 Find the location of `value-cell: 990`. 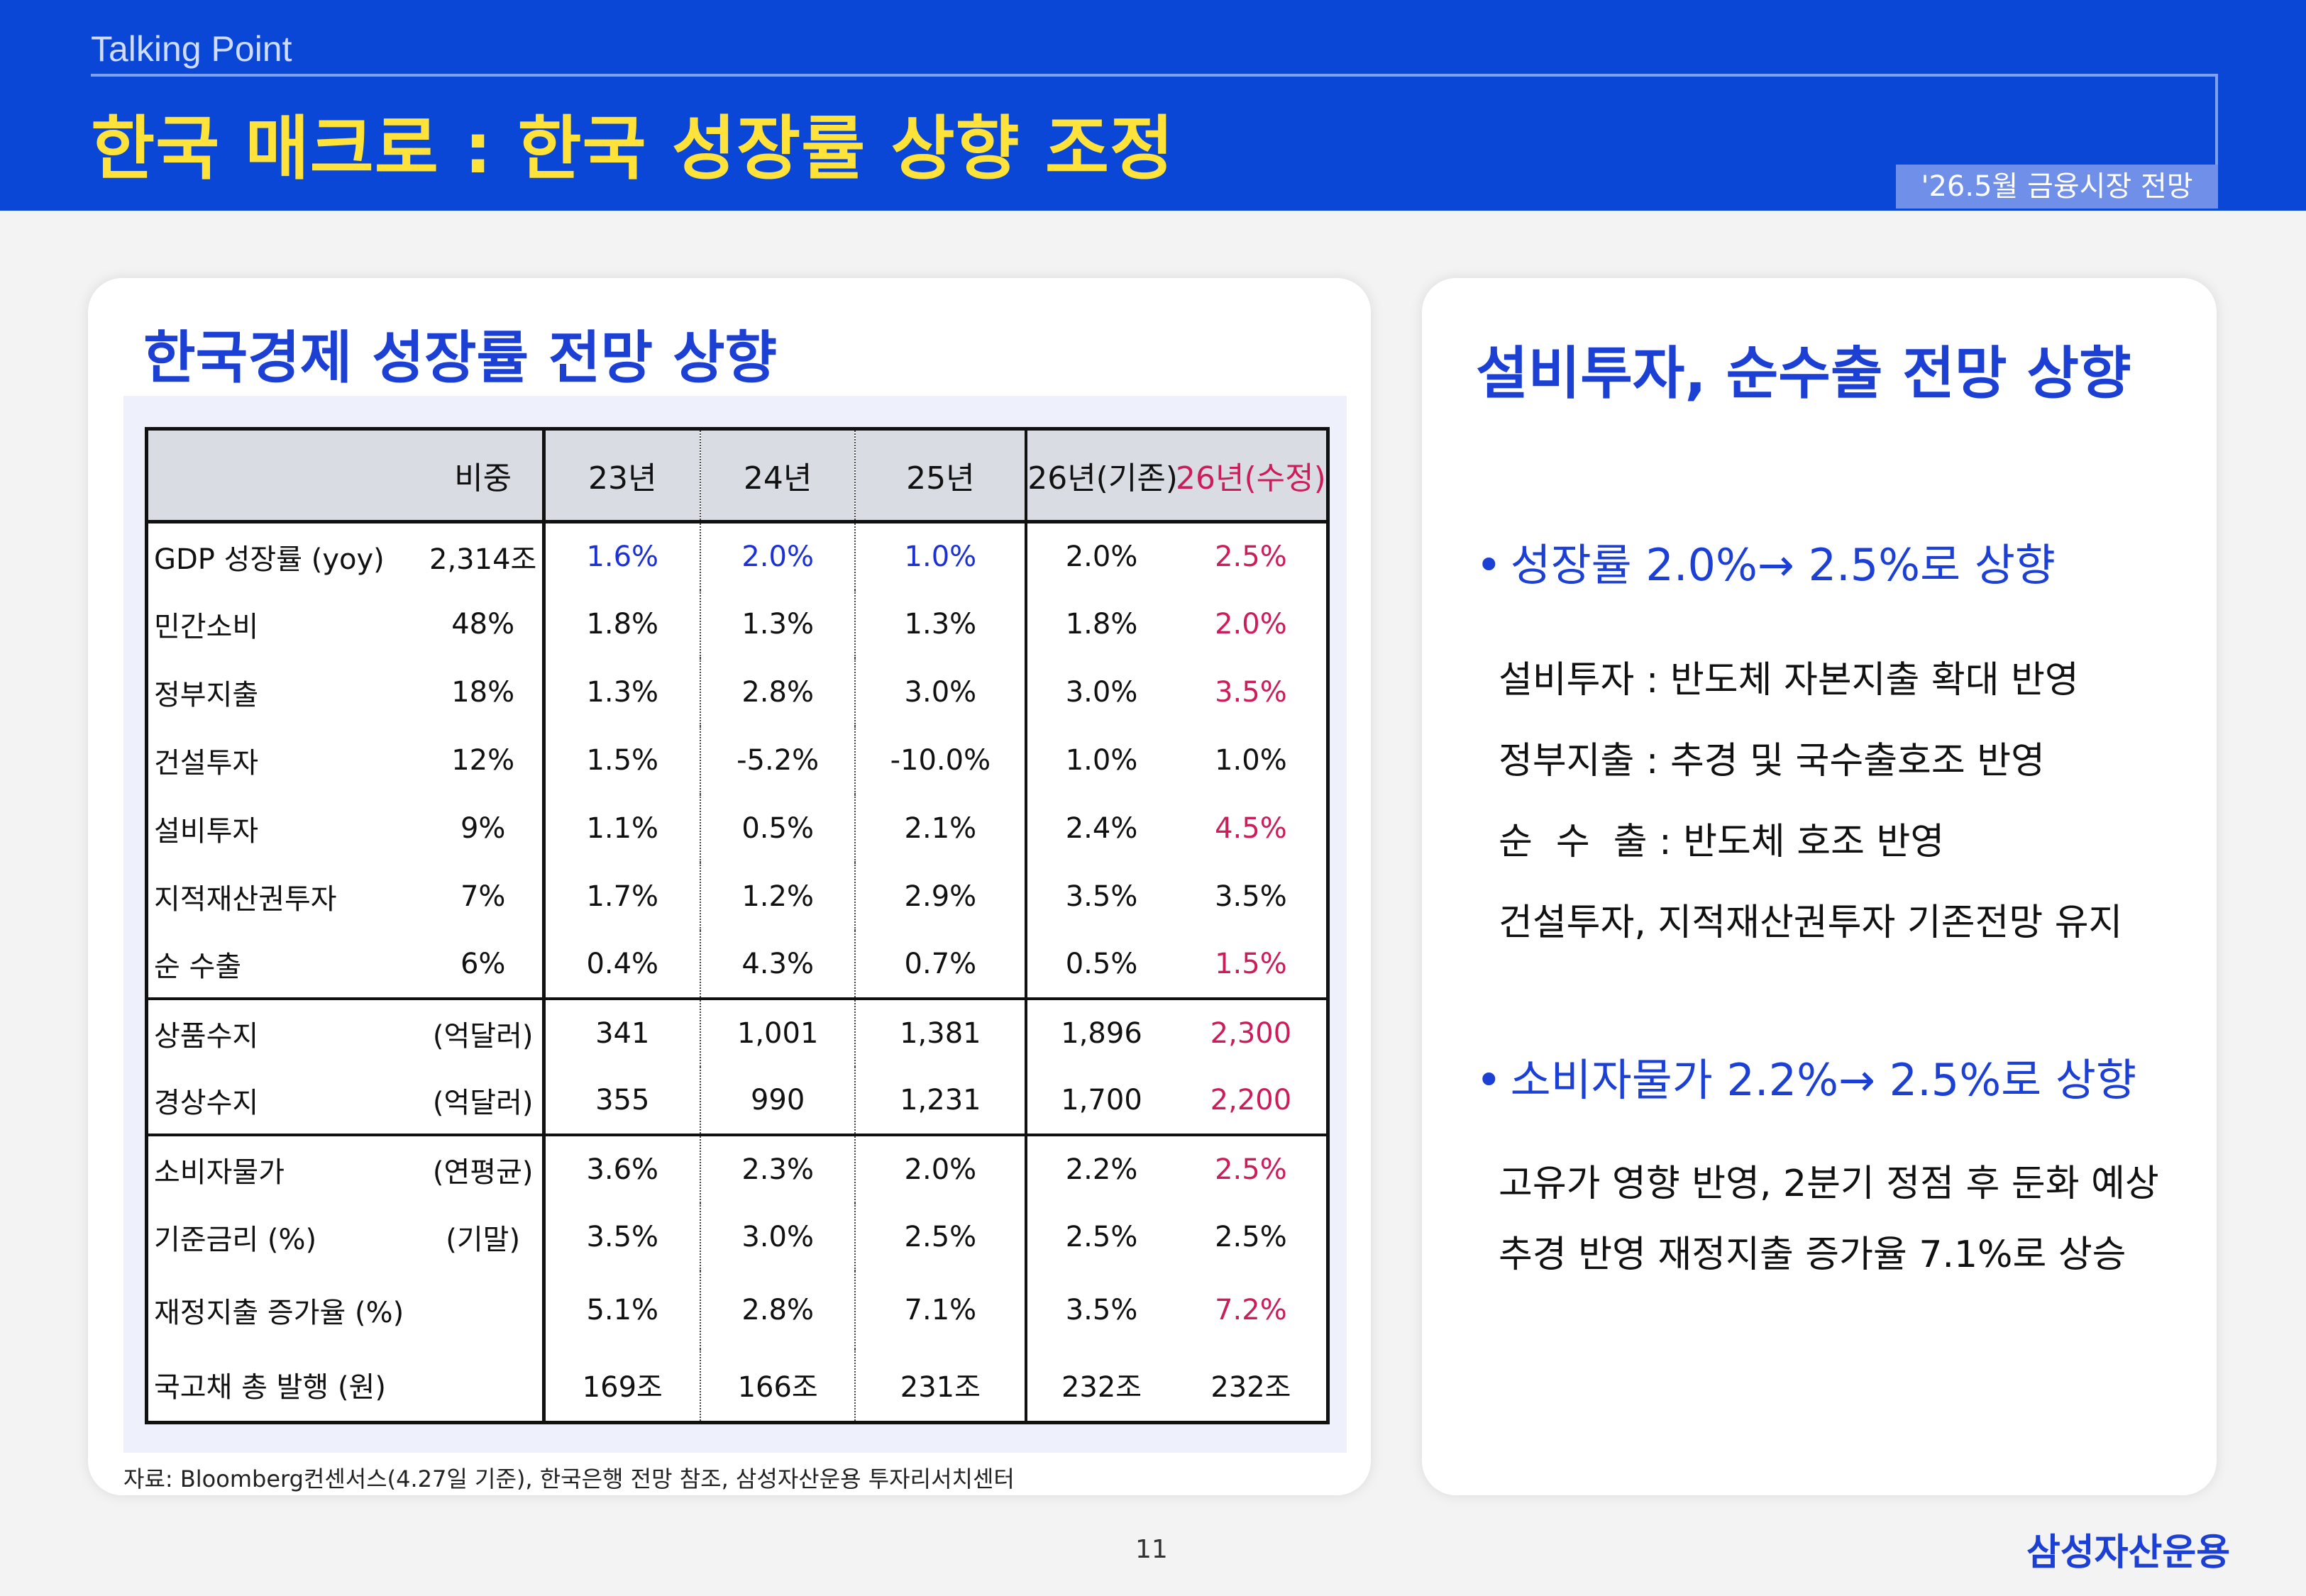

value-cell: 990 is located at coordinates (778, 1101).